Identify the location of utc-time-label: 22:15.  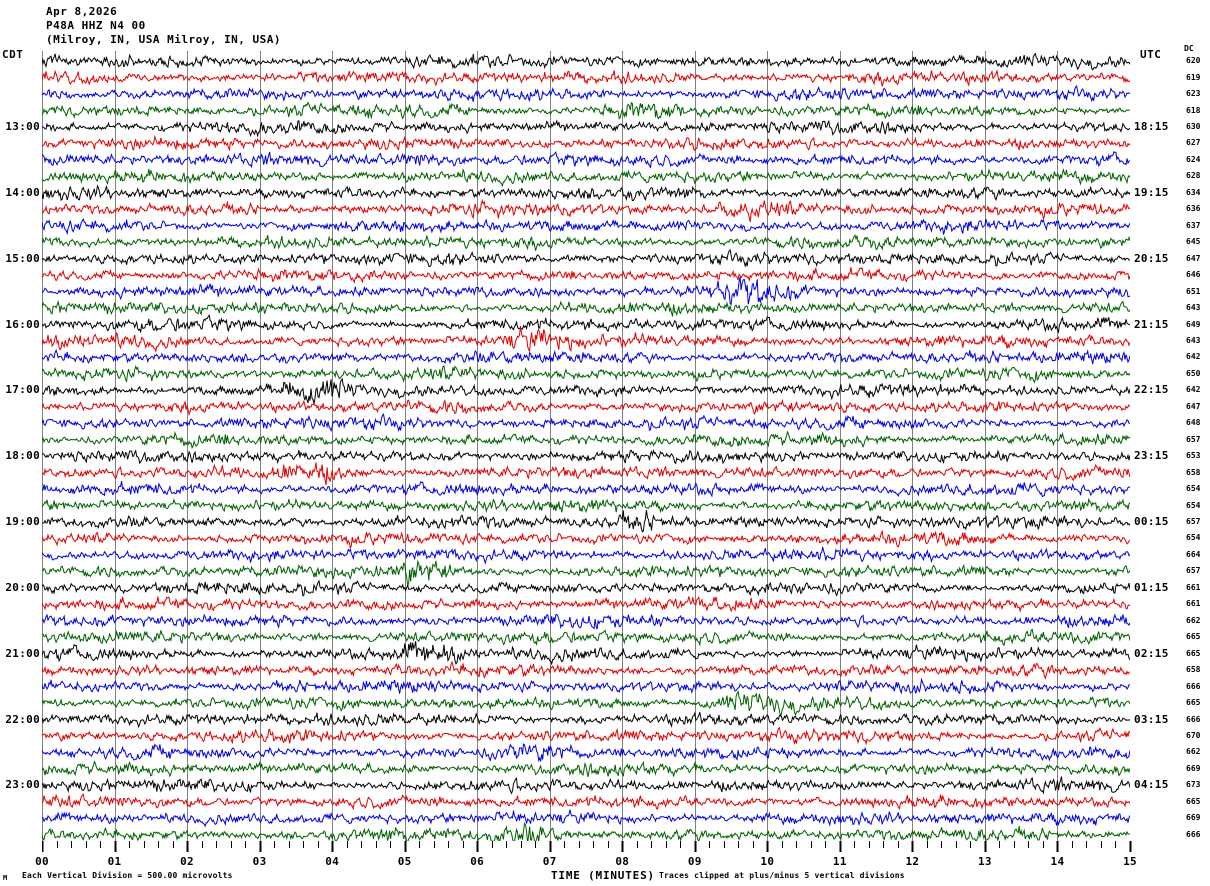
(1151, 390).